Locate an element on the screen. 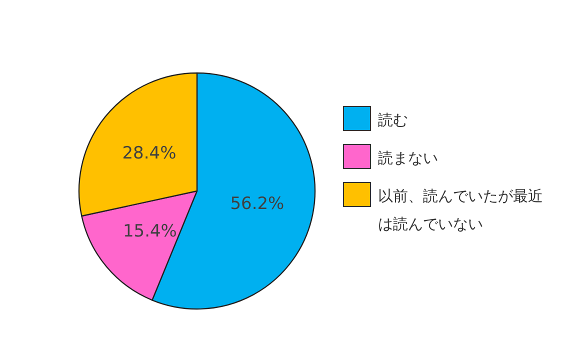 The width and height of the screenshot is (574, 350). legend-label: 読む is located at coordinates (393, 120).